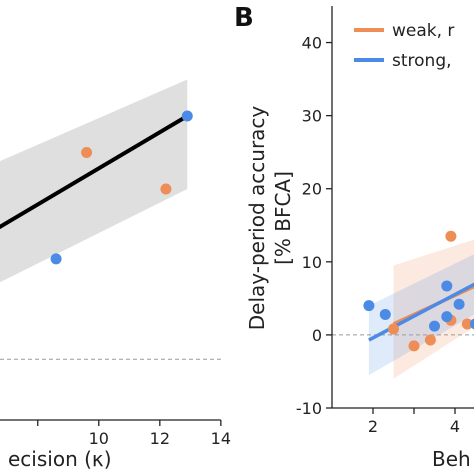 This screenshot has width=474, height=474. Describe the element at coordinates (160, 438) in the screenshot. I see `x-tick-label: 12` at that location.